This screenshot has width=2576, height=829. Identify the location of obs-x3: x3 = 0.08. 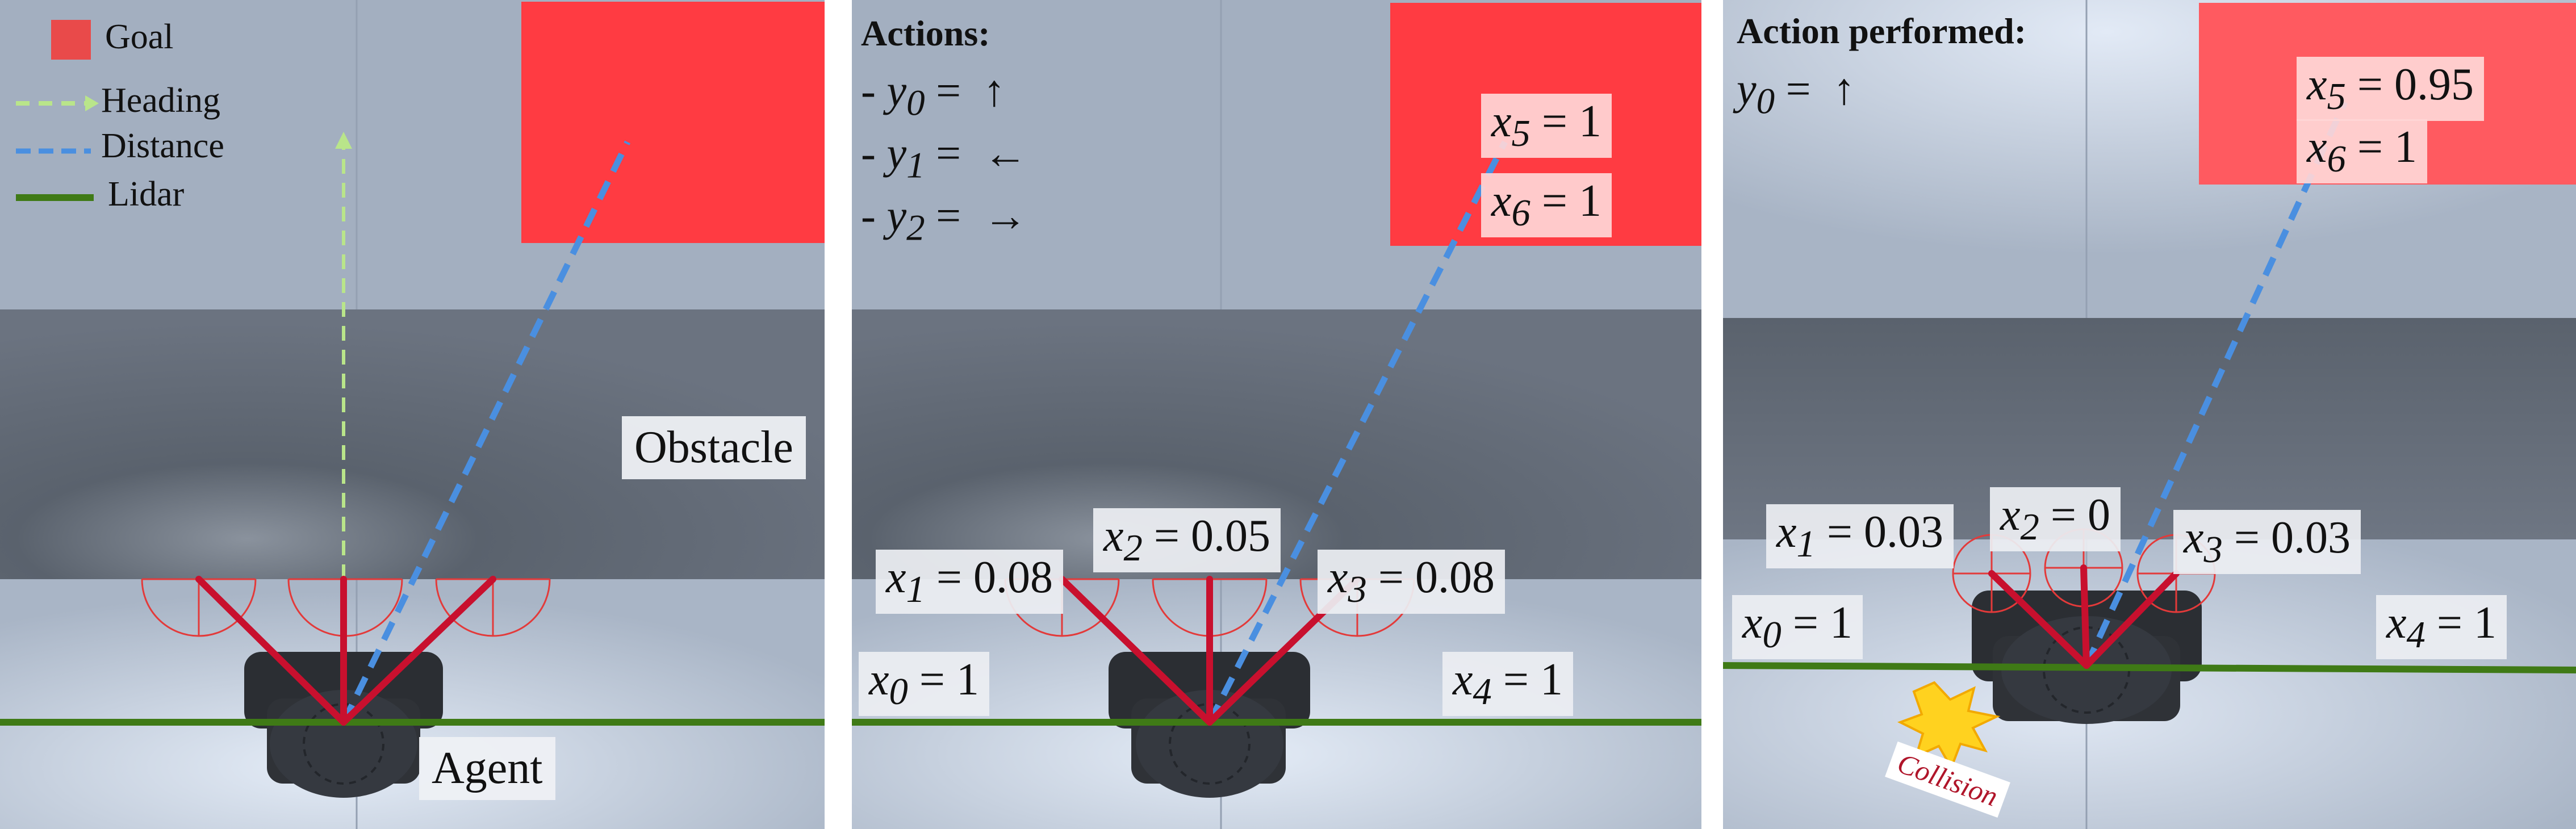
(1411, 582).